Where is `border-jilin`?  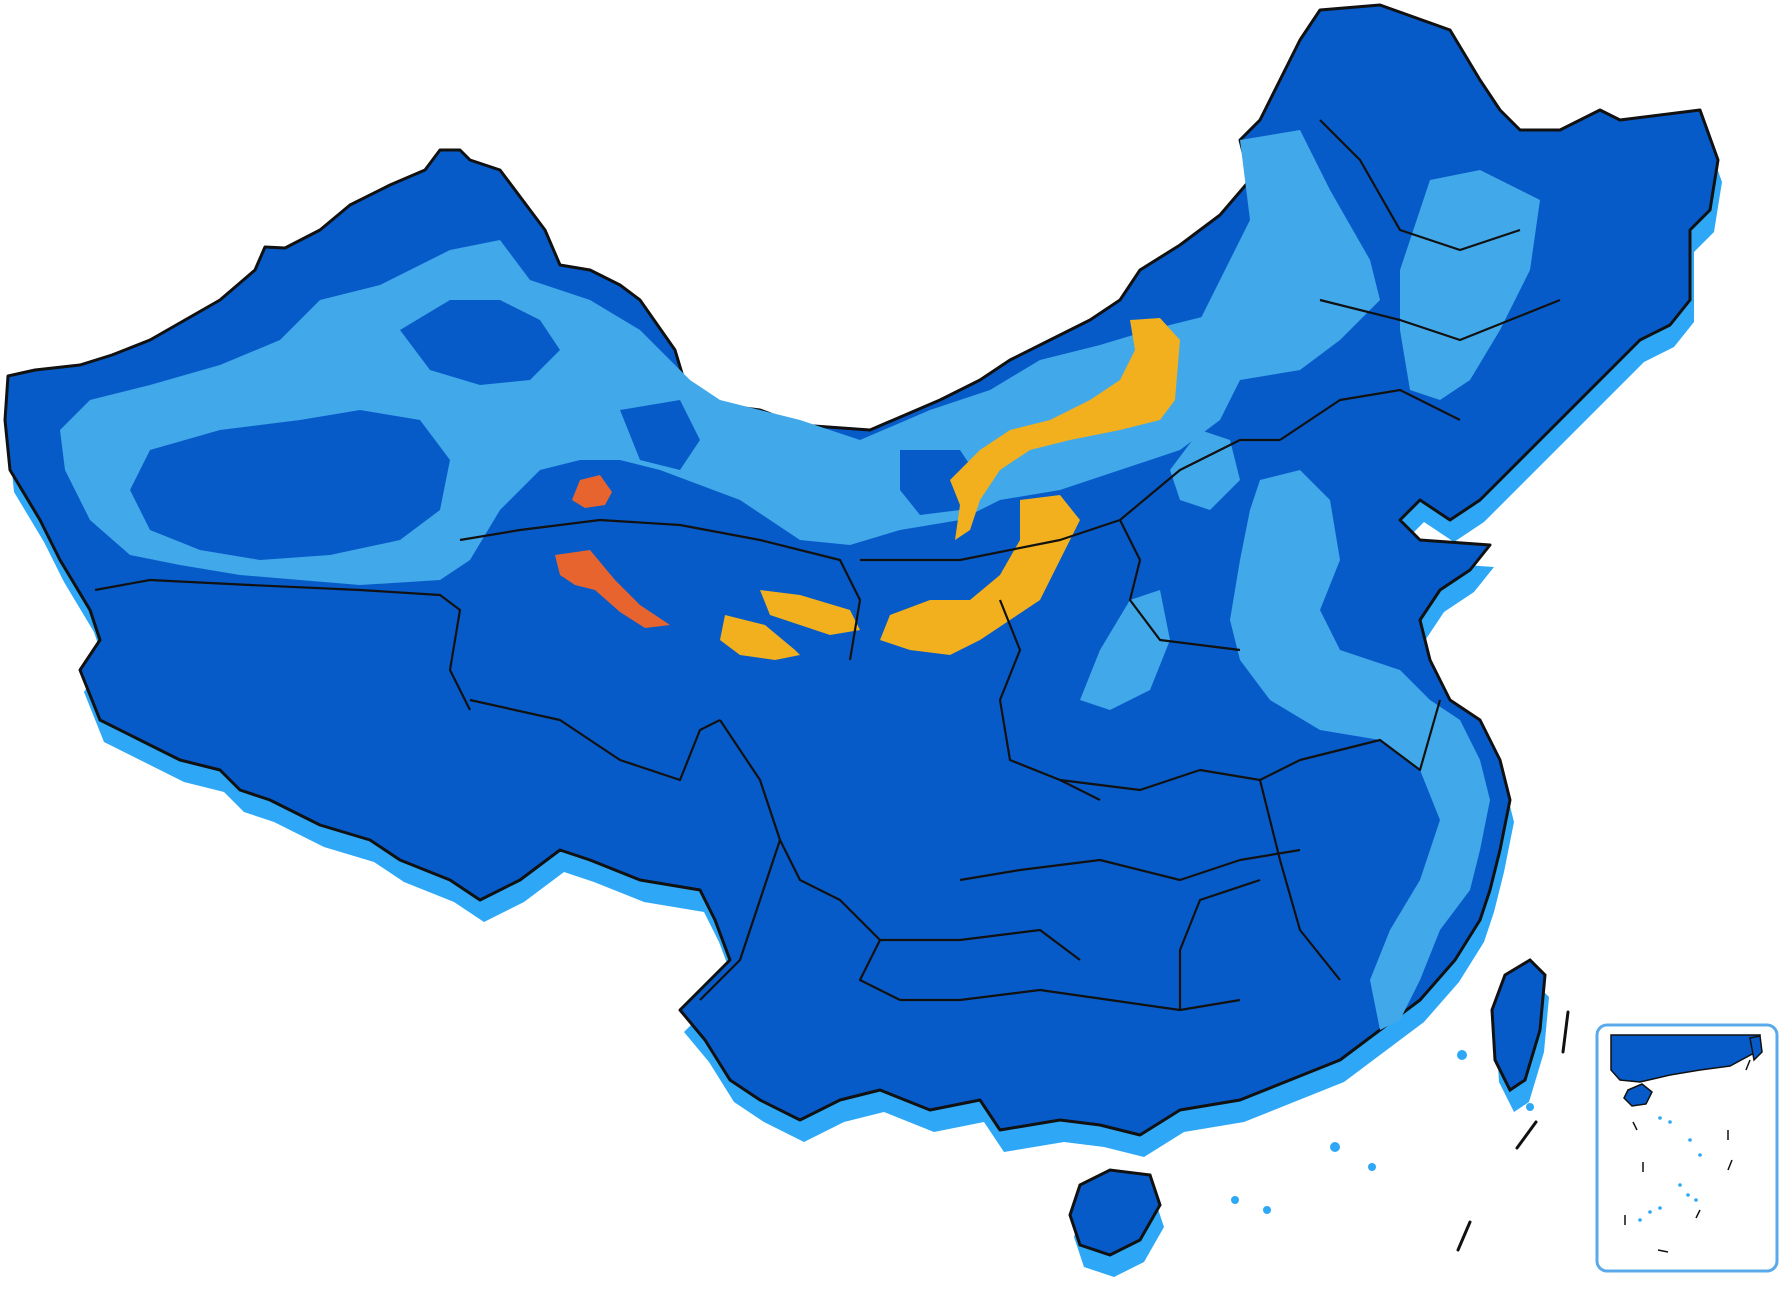
border-jilin is located at coordinates (1440, 320).